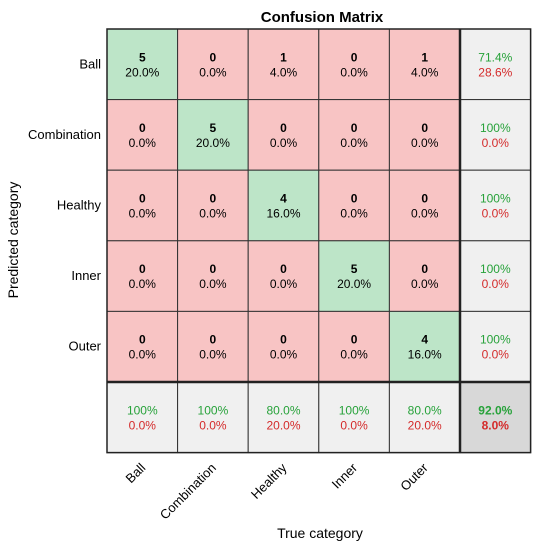 The height and width of the screenshot is (550, 540). What do you see at coordinates (424, 340) in the screenshot?
I see `cell-count: 4` at bounding box center [424, 340].